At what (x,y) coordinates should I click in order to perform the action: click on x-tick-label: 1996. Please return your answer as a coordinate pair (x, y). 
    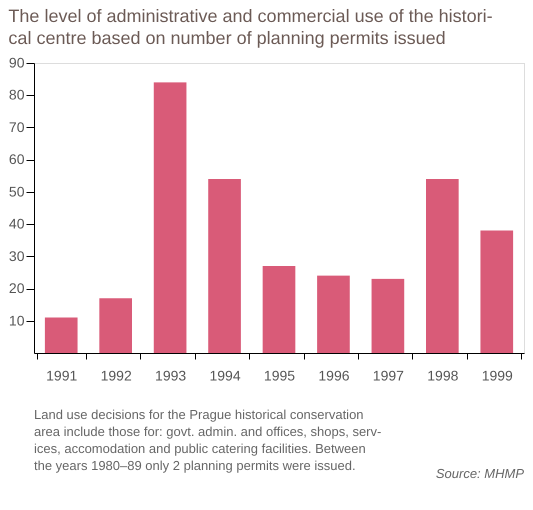
    Looking at the image, I should click on (334, 376).